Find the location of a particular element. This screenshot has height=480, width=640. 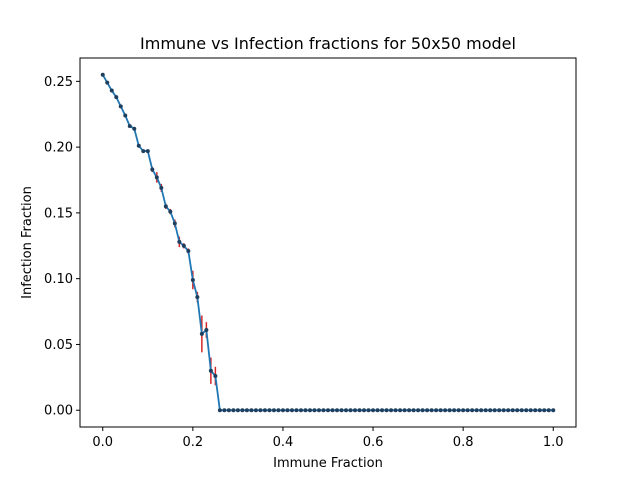

x-axis-label: Immune Fraction is located at coordinates (328, 463).